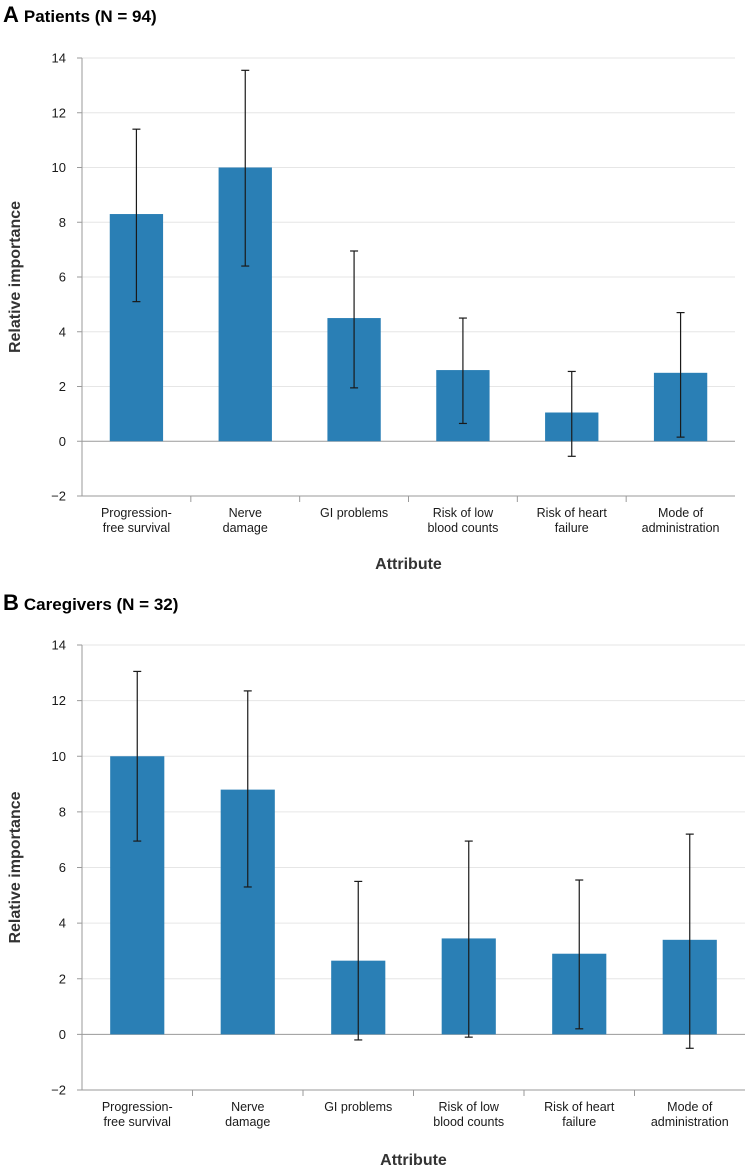 This screenshot has width=750, height=1174. I want to click on panel-title: A Patients (N = 94), so click(80, 14).